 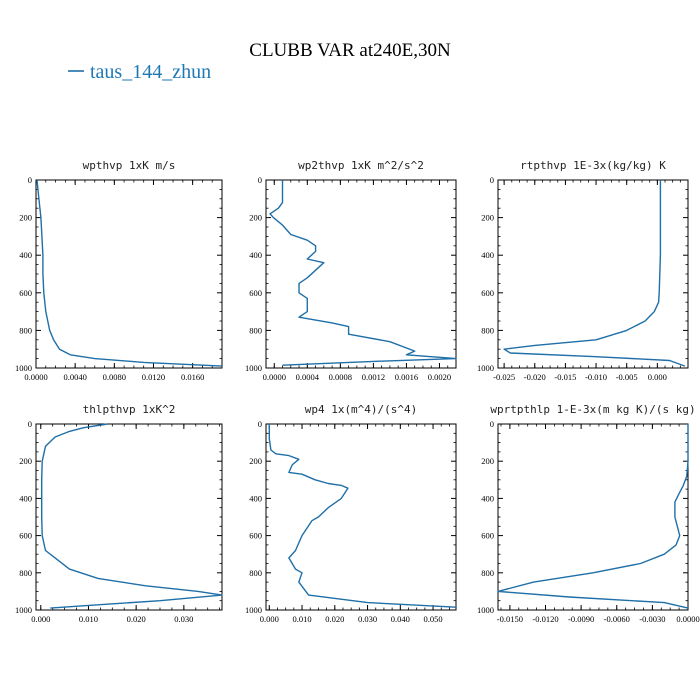 What do you see at coordinates (510, 619) in the screenshot?
I see `x-tick-label: -0.0150` at bounding box center [510, 619].